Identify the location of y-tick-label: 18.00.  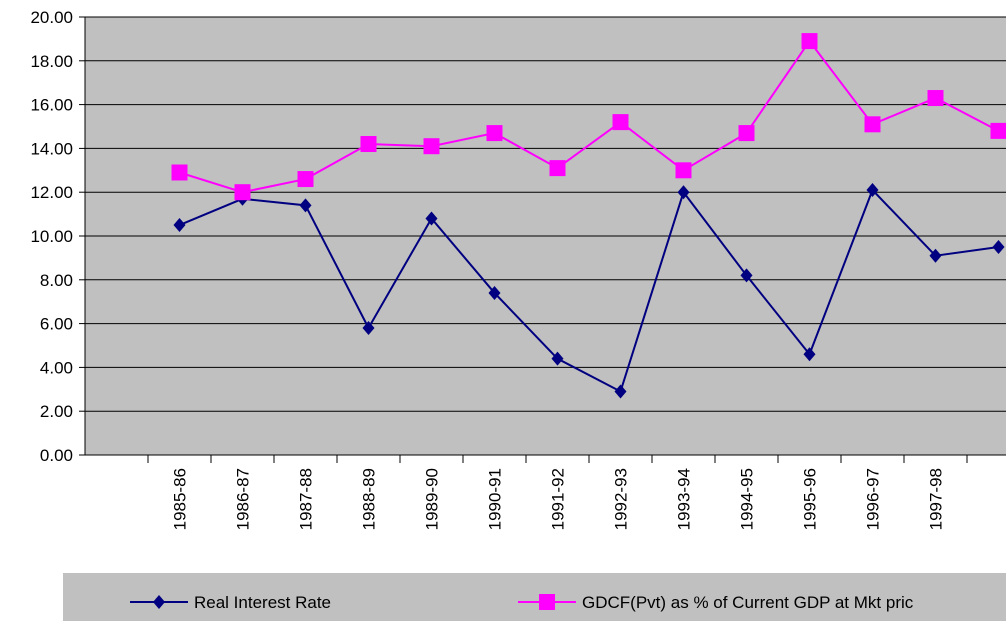
(51, 61).